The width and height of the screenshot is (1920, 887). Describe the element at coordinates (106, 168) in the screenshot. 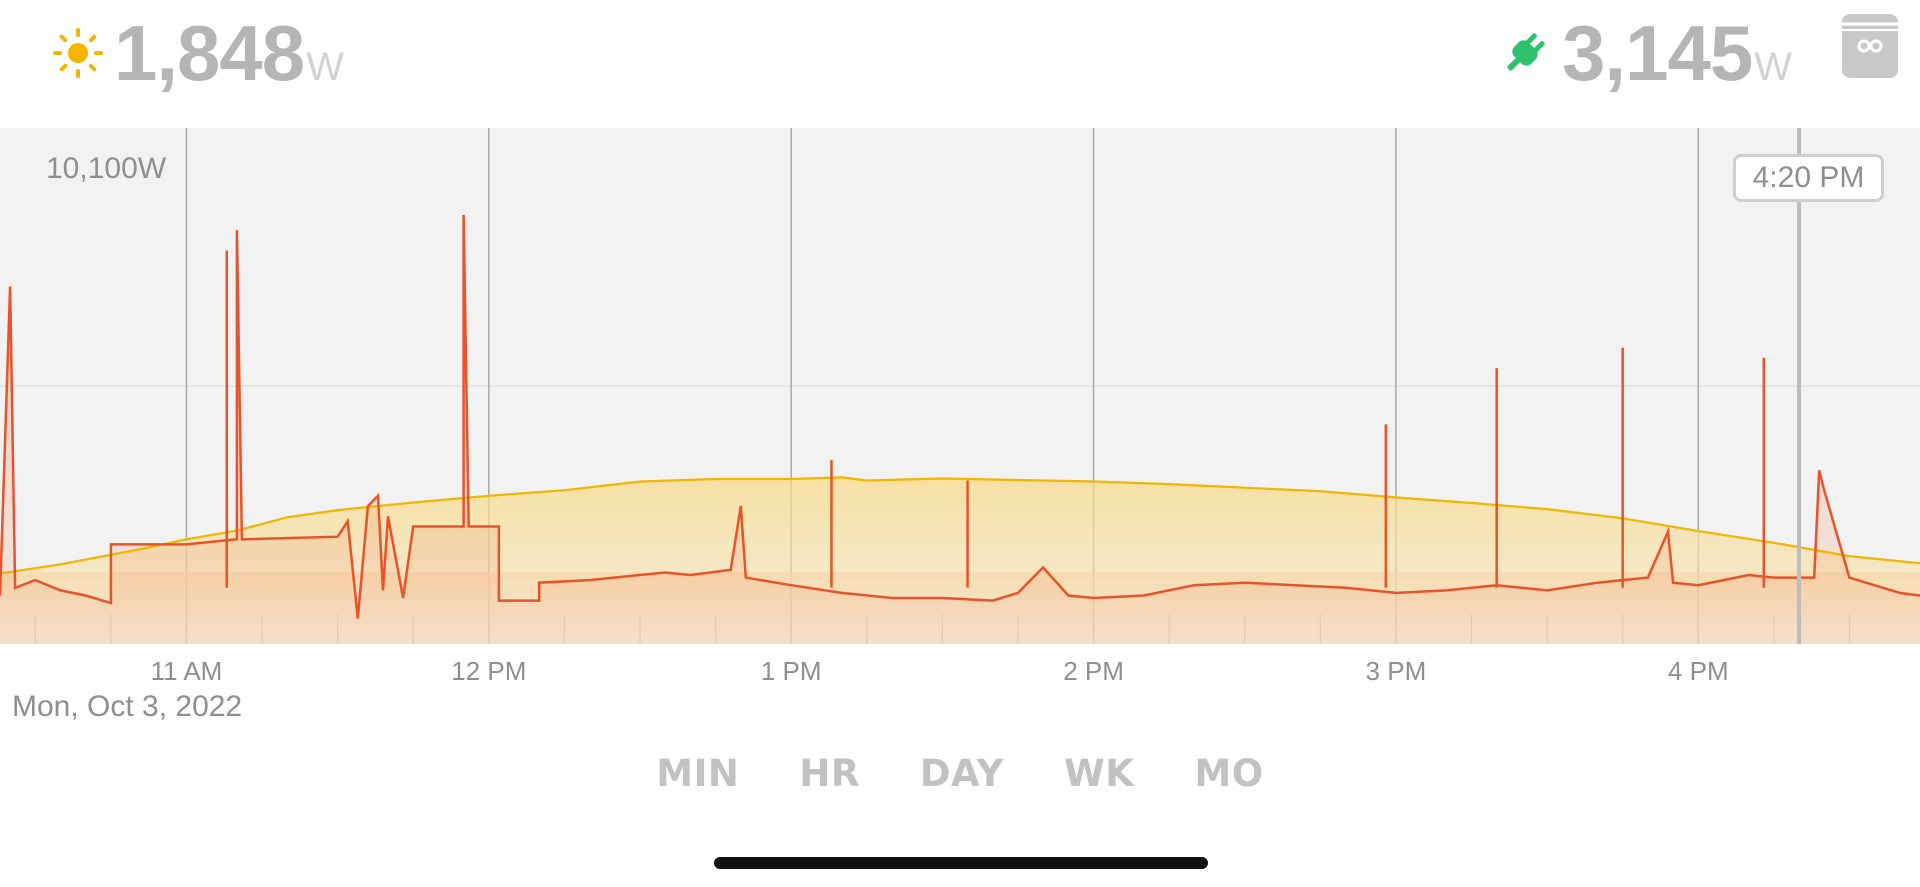

I see `y-max-label: 10,100W` at that location.